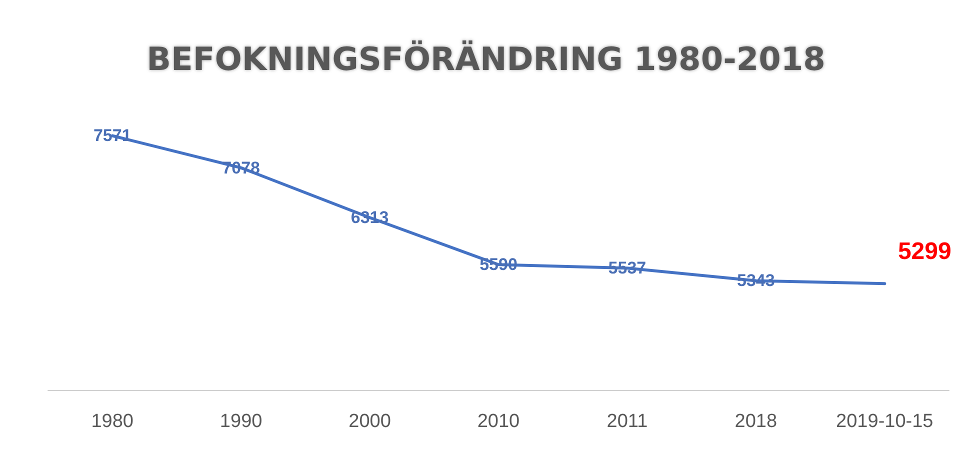  What do you see at coordinates (112, 421) in the screenshot?
I see `x-tick-label: 1980` at bounding box center [112, 421].